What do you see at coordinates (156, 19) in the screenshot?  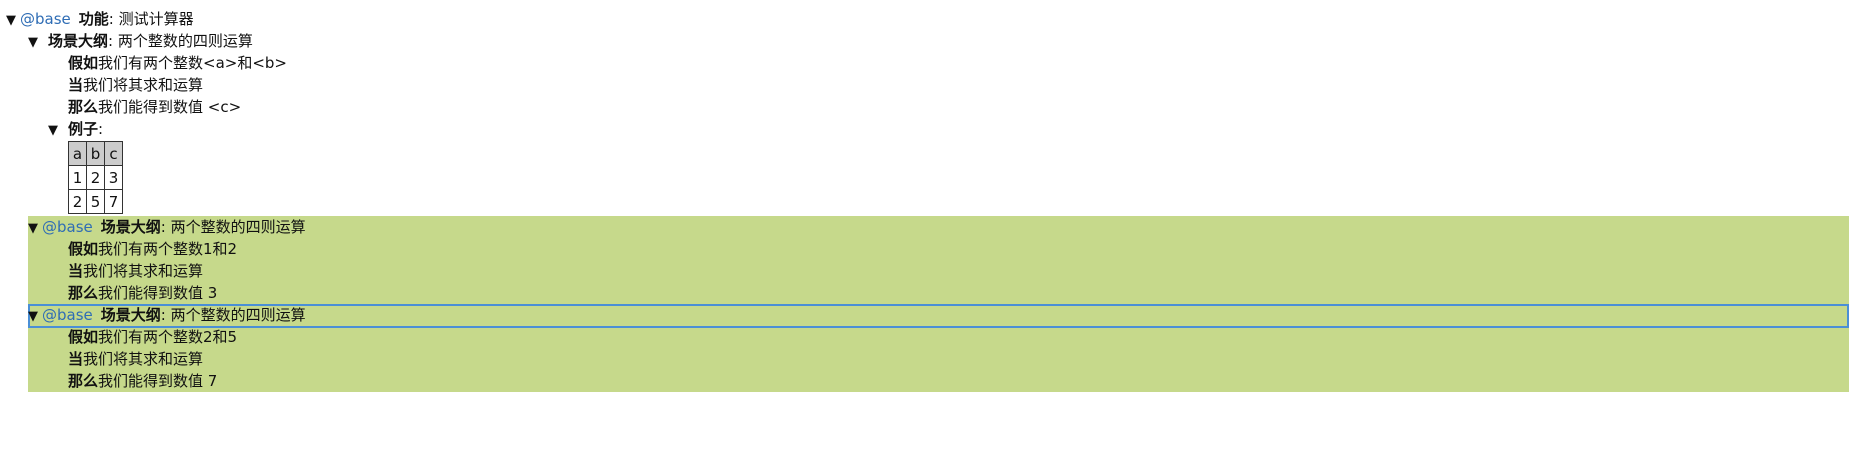 I see `feature-title: 测试计算器` at bounding box center [156, 19].